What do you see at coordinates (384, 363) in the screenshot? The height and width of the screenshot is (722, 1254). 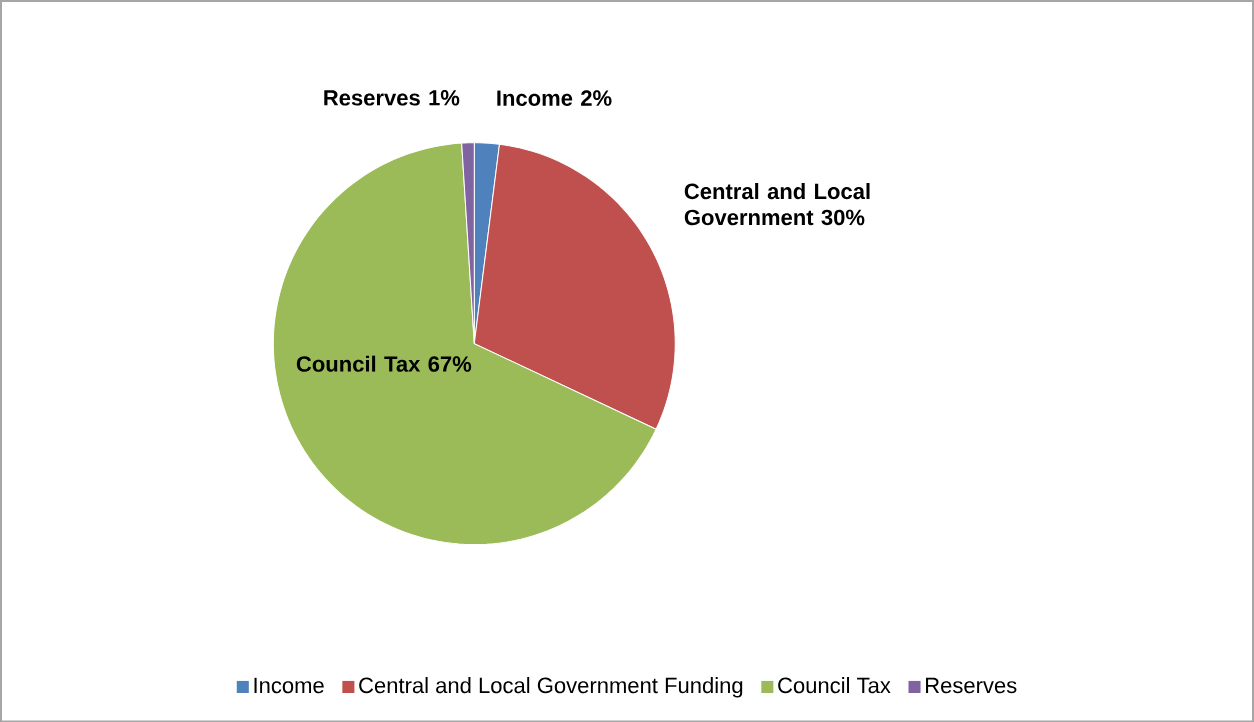 I see `data-label: Council Tax 67%` at bounding box center [384, 363].